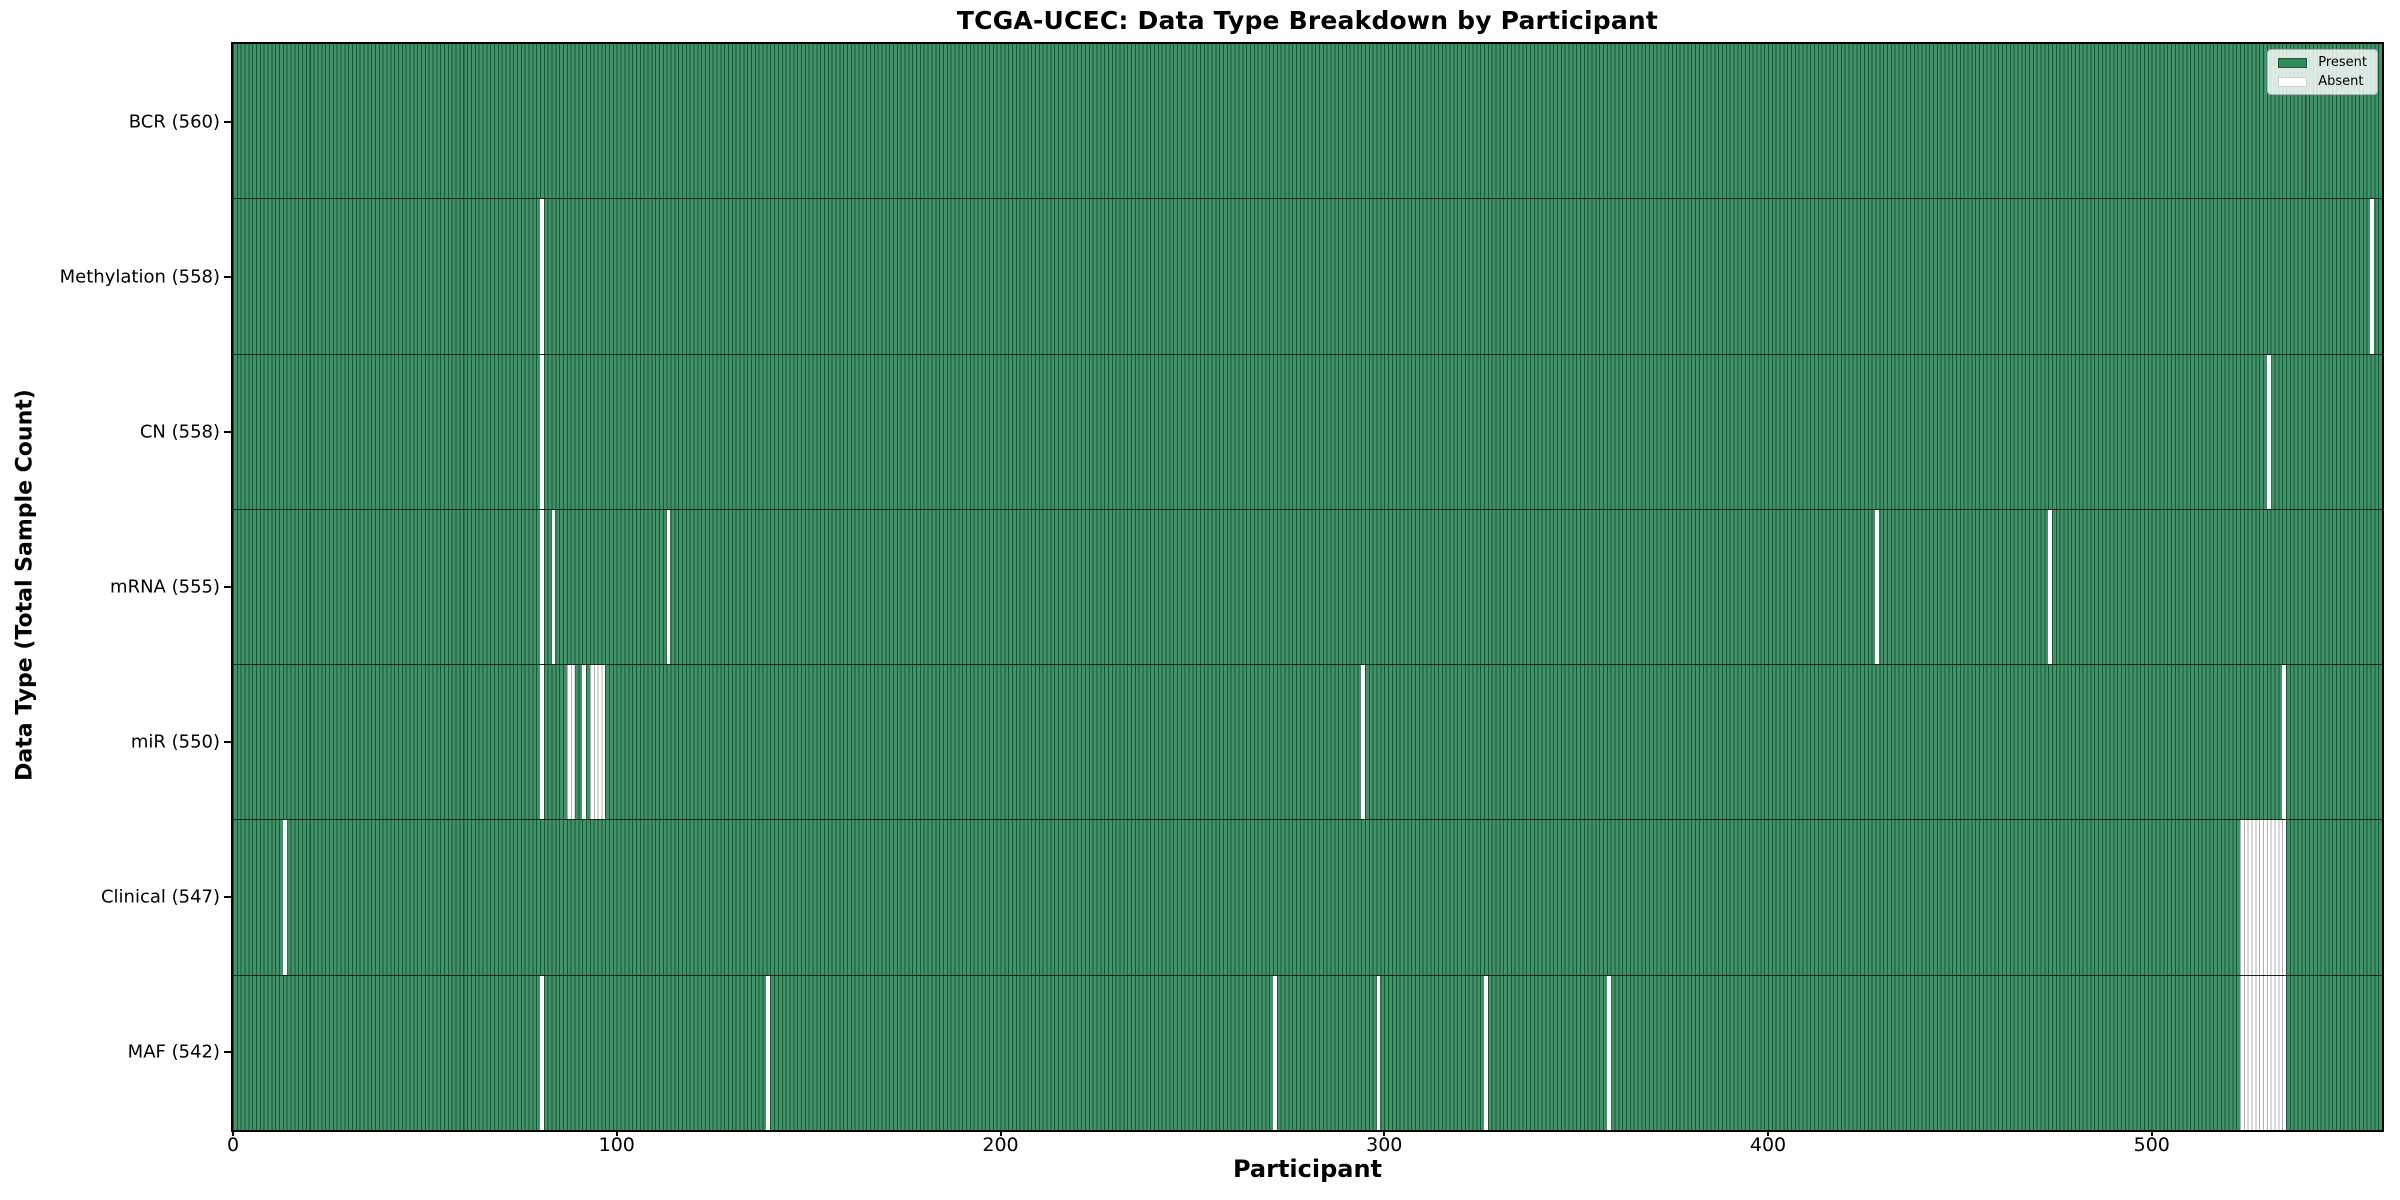 Image resolution: width=2400 pixels, height=1200 pixels. What do you see at coordinates (1307, 121) in the screenshot?
I see `chart-row-bcr` at bounding box center [1307, 121].